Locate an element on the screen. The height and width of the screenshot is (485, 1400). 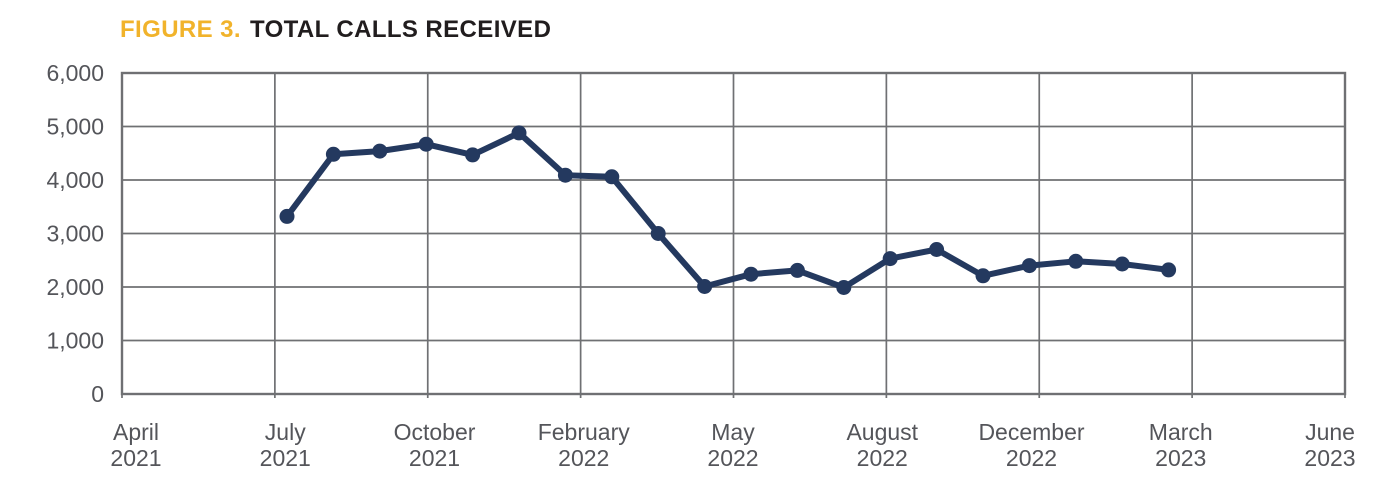
x-tick-label: December 2022 is located at coordinates (1031, 445).